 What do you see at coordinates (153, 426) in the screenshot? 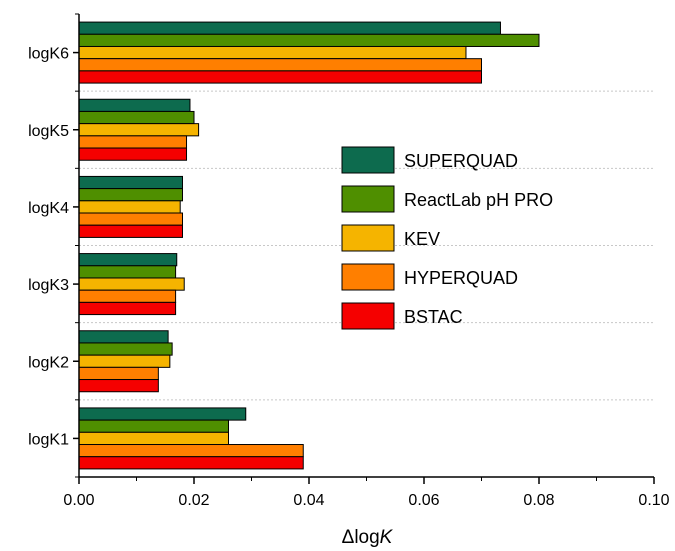
I see `bar-logK1-reactlab-ph-pro` at bounding box center [153, 426].